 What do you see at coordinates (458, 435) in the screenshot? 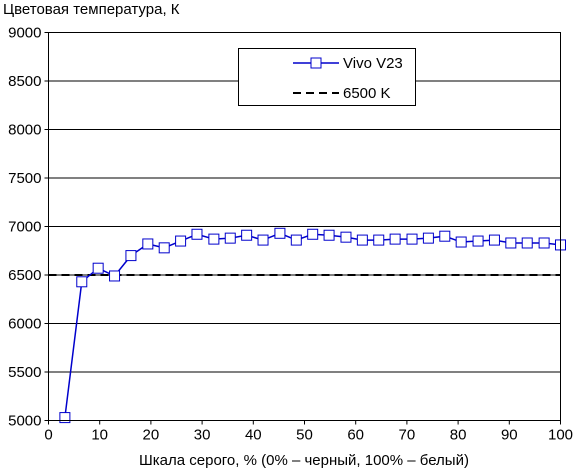
I see `x-tick-label: 80` at bounding box center [458, 435].